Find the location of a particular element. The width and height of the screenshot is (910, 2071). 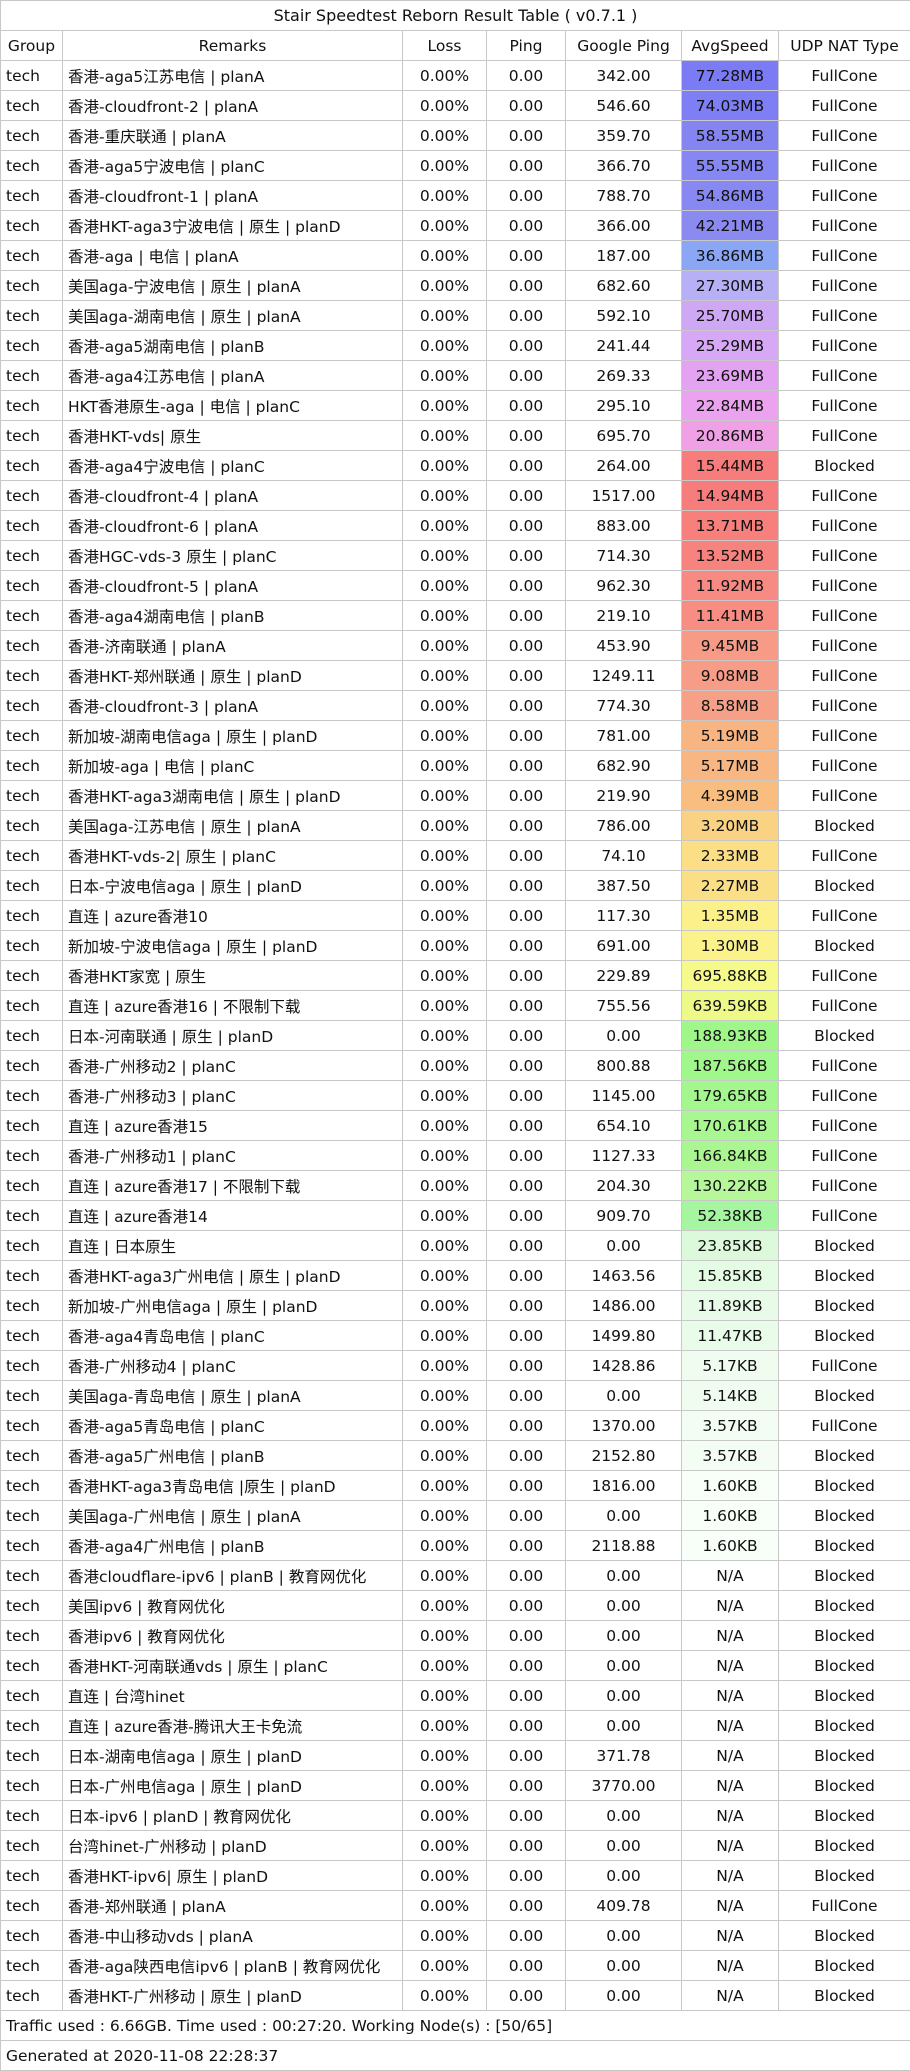

cell-avg-speed: 55.55MB is located at coordinates (730, 166).